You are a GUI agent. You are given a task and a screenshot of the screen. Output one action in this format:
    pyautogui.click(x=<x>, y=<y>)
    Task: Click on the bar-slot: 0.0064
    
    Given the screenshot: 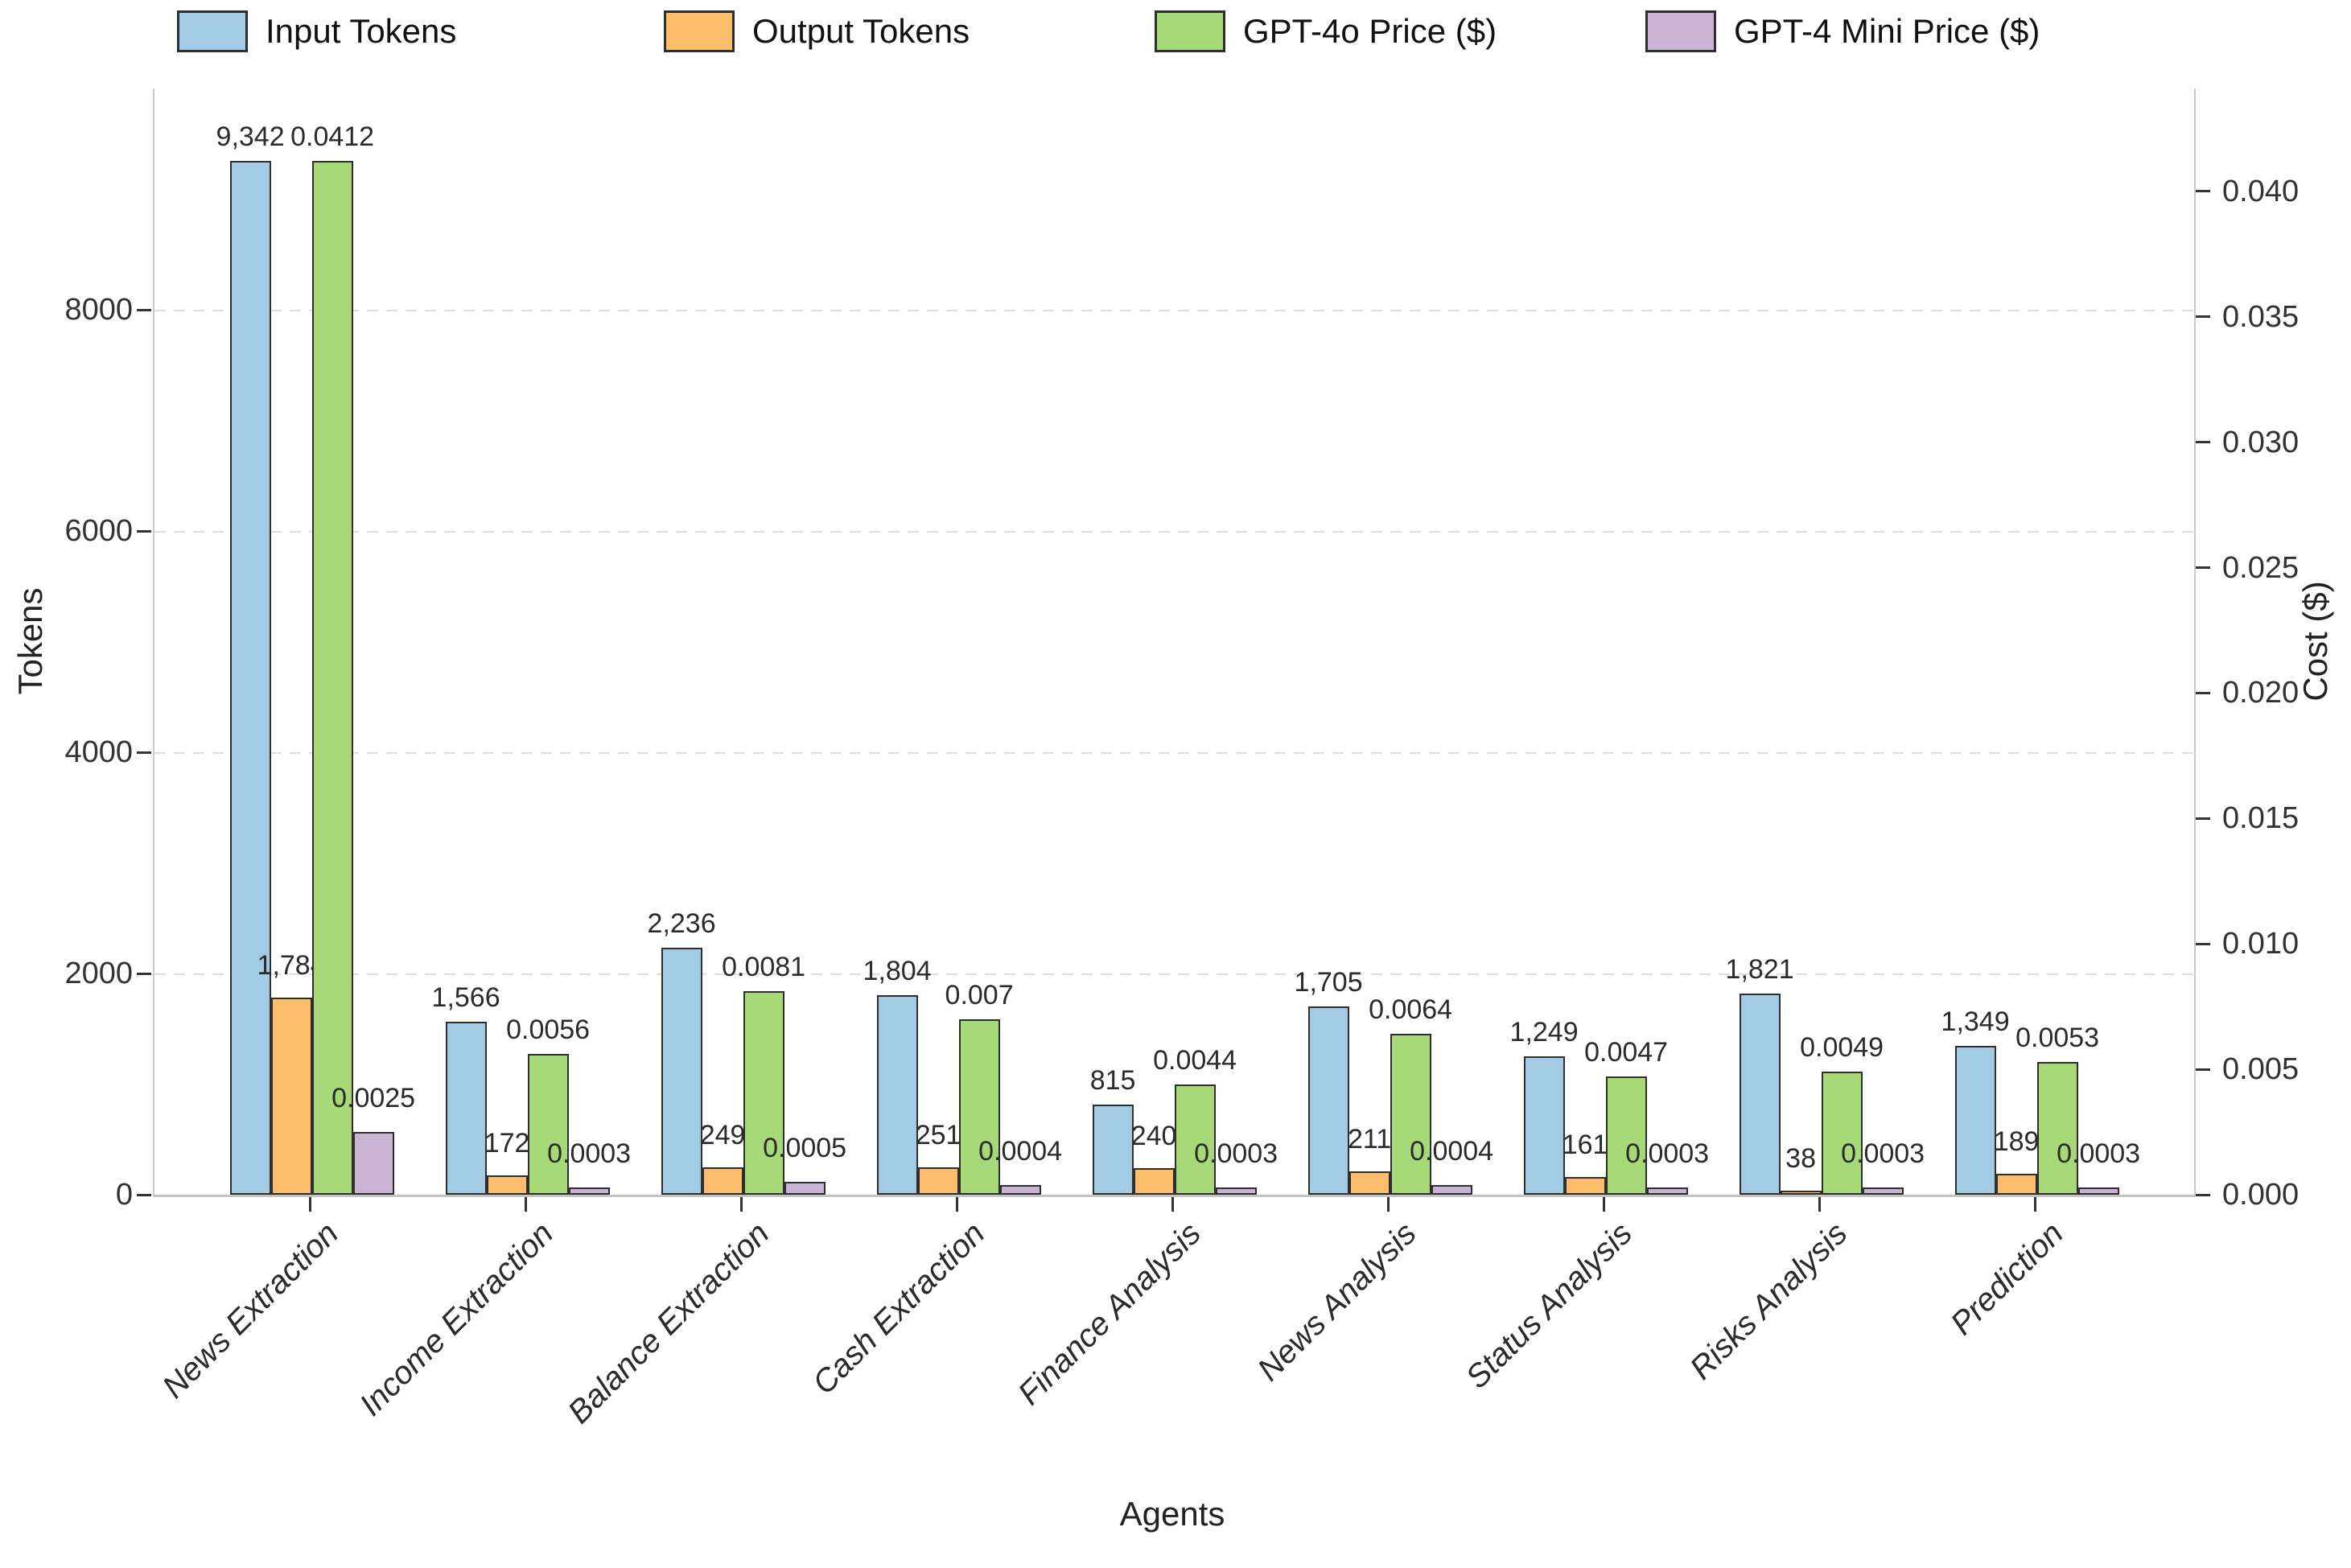 What is the action you would take?
    pyautogui.click(x=1411, y=641)
    